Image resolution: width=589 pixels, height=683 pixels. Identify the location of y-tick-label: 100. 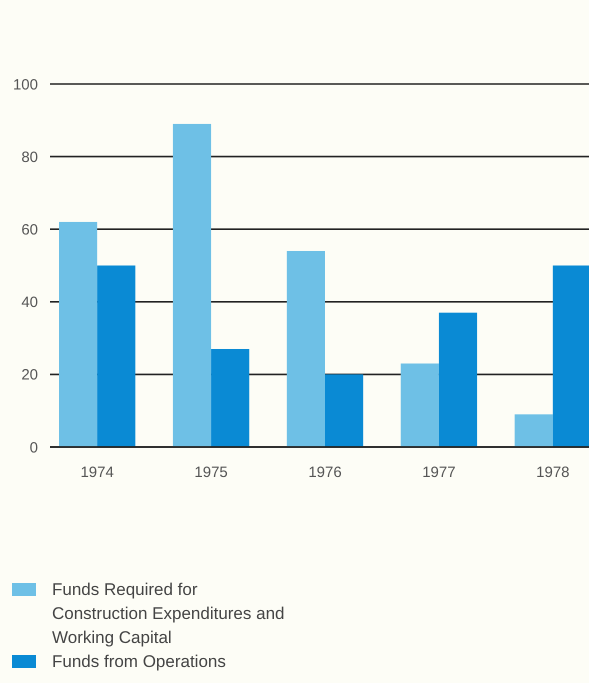
(25, 85).